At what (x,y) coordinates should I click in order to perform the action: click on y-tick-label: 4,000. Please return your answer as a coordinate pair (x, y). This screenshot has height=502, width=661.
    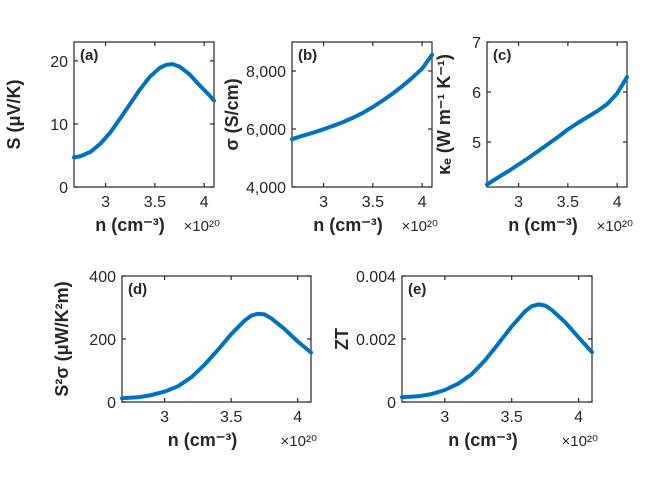
    Looking at the image, I should click on (266, 188).